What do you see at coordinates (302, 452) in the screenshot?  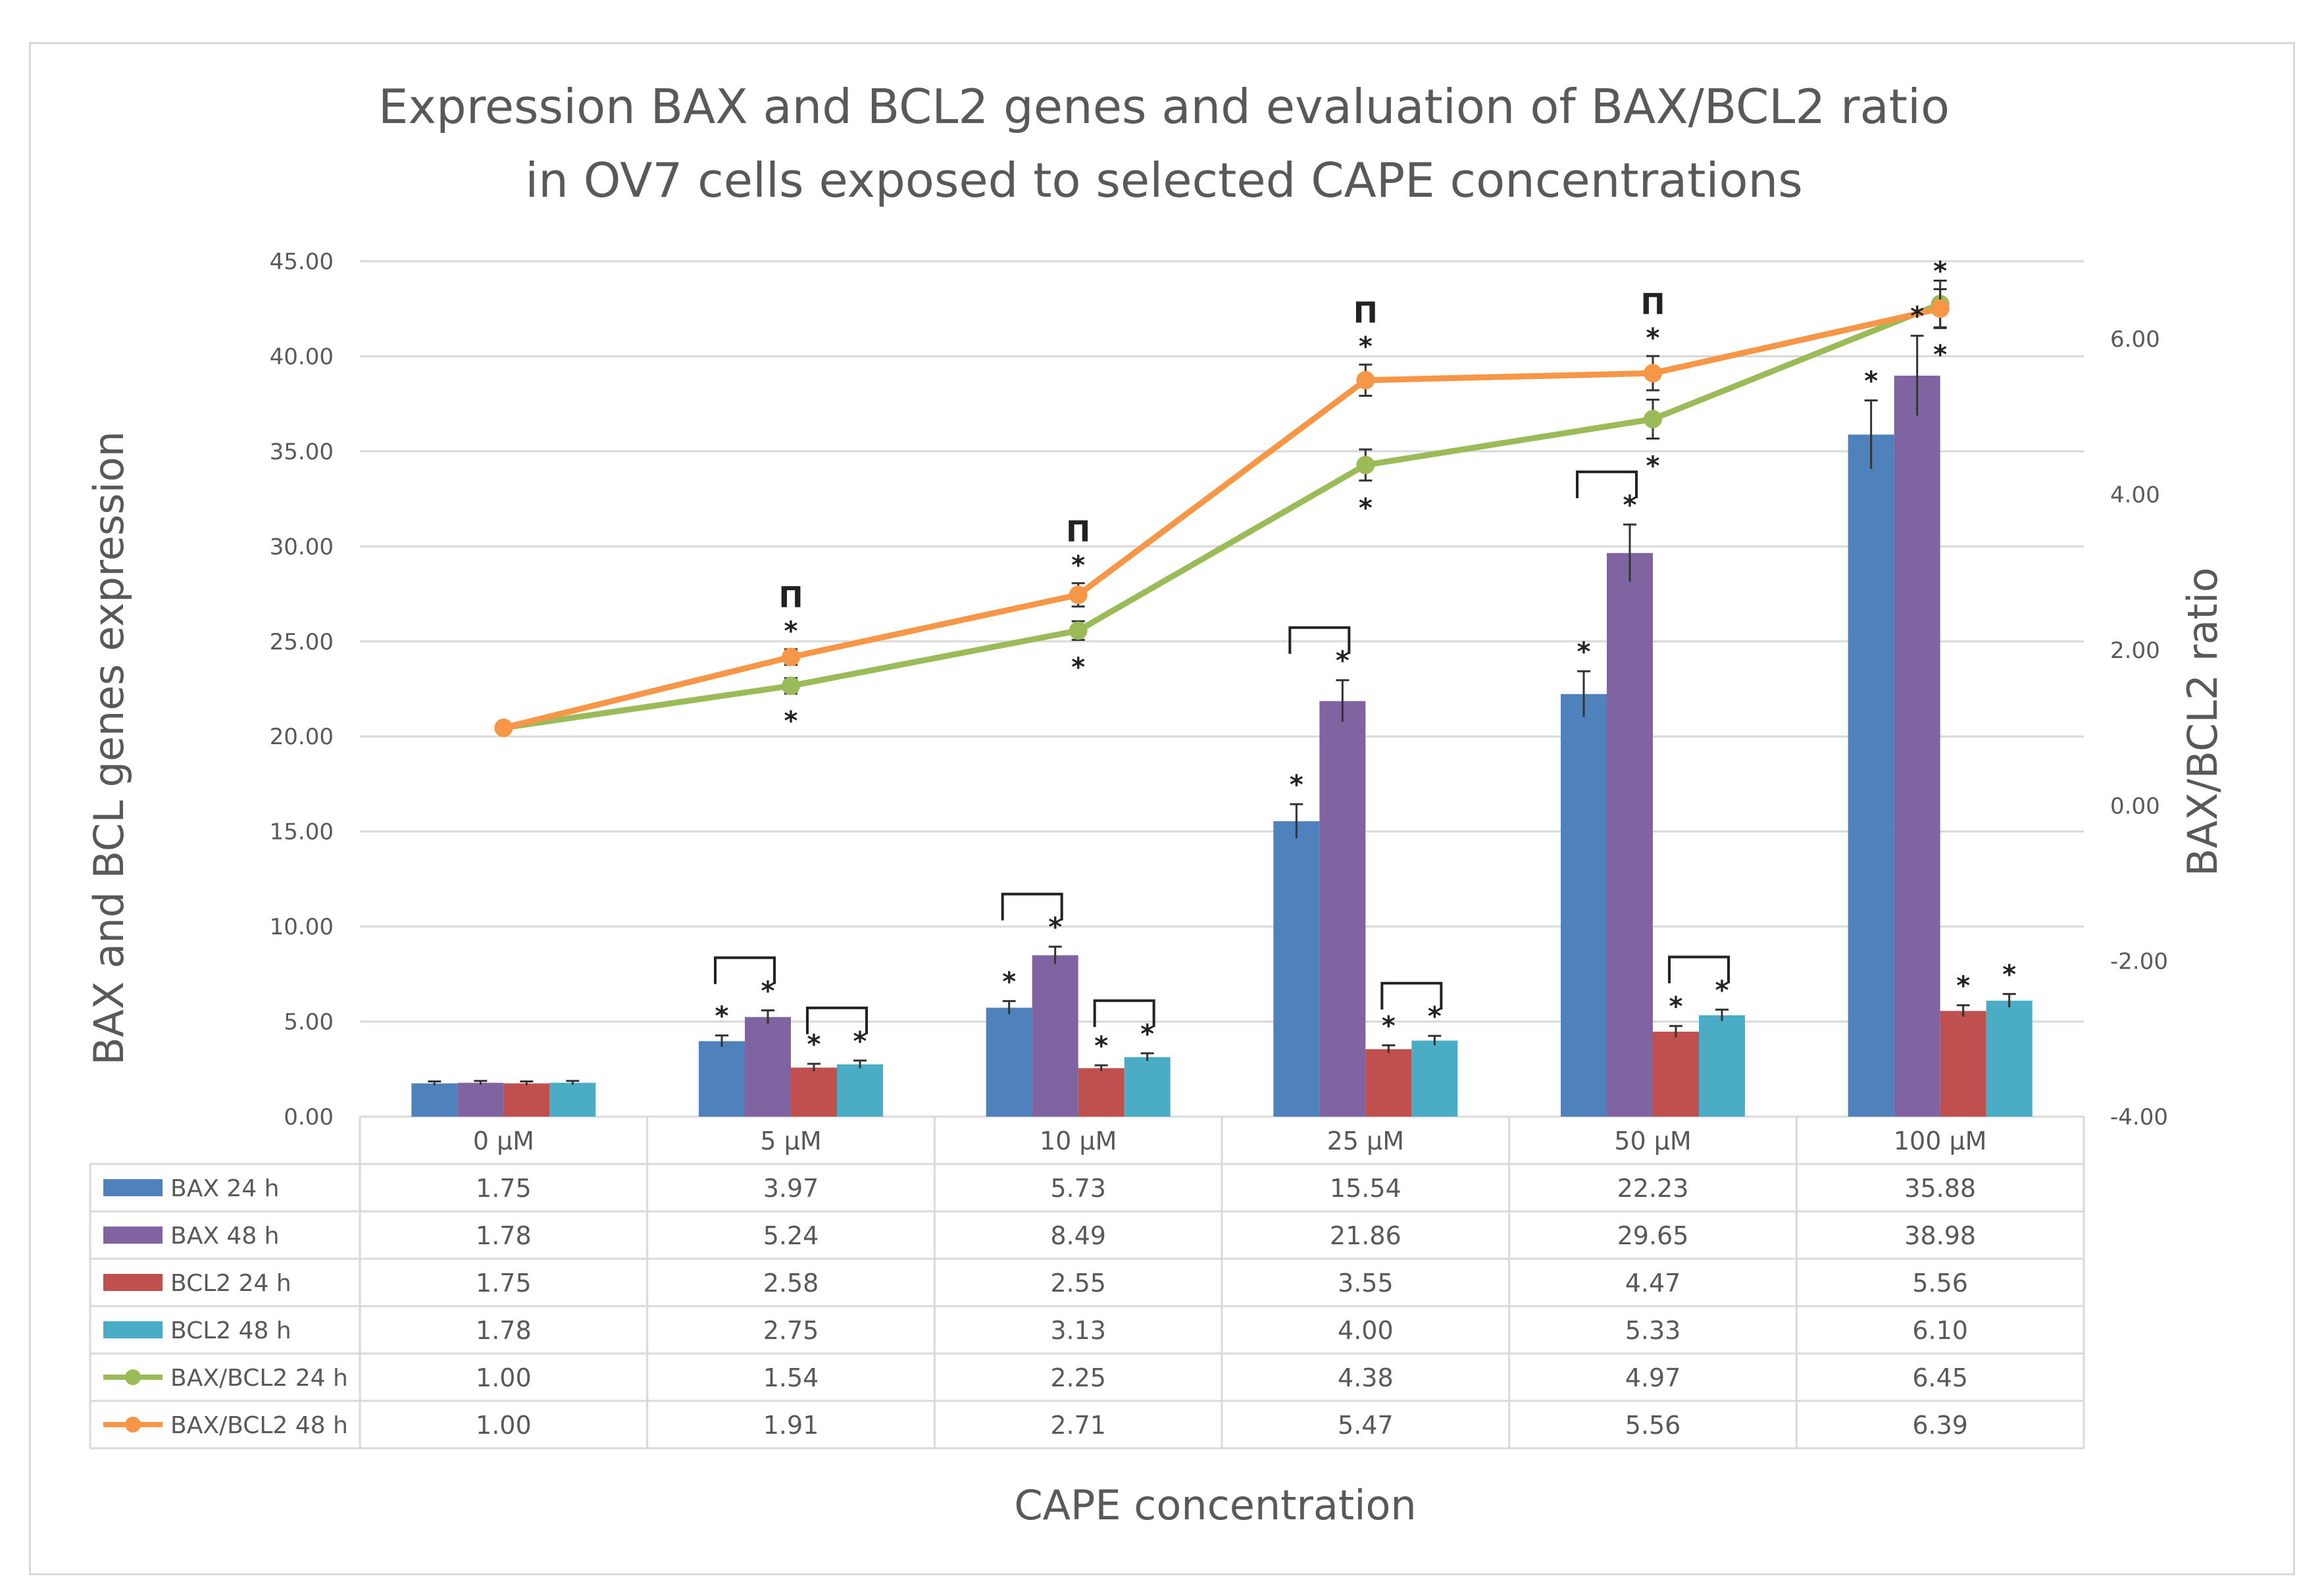 I see `y-left-tick-label: 35.00` at bounding box center [302, 452].